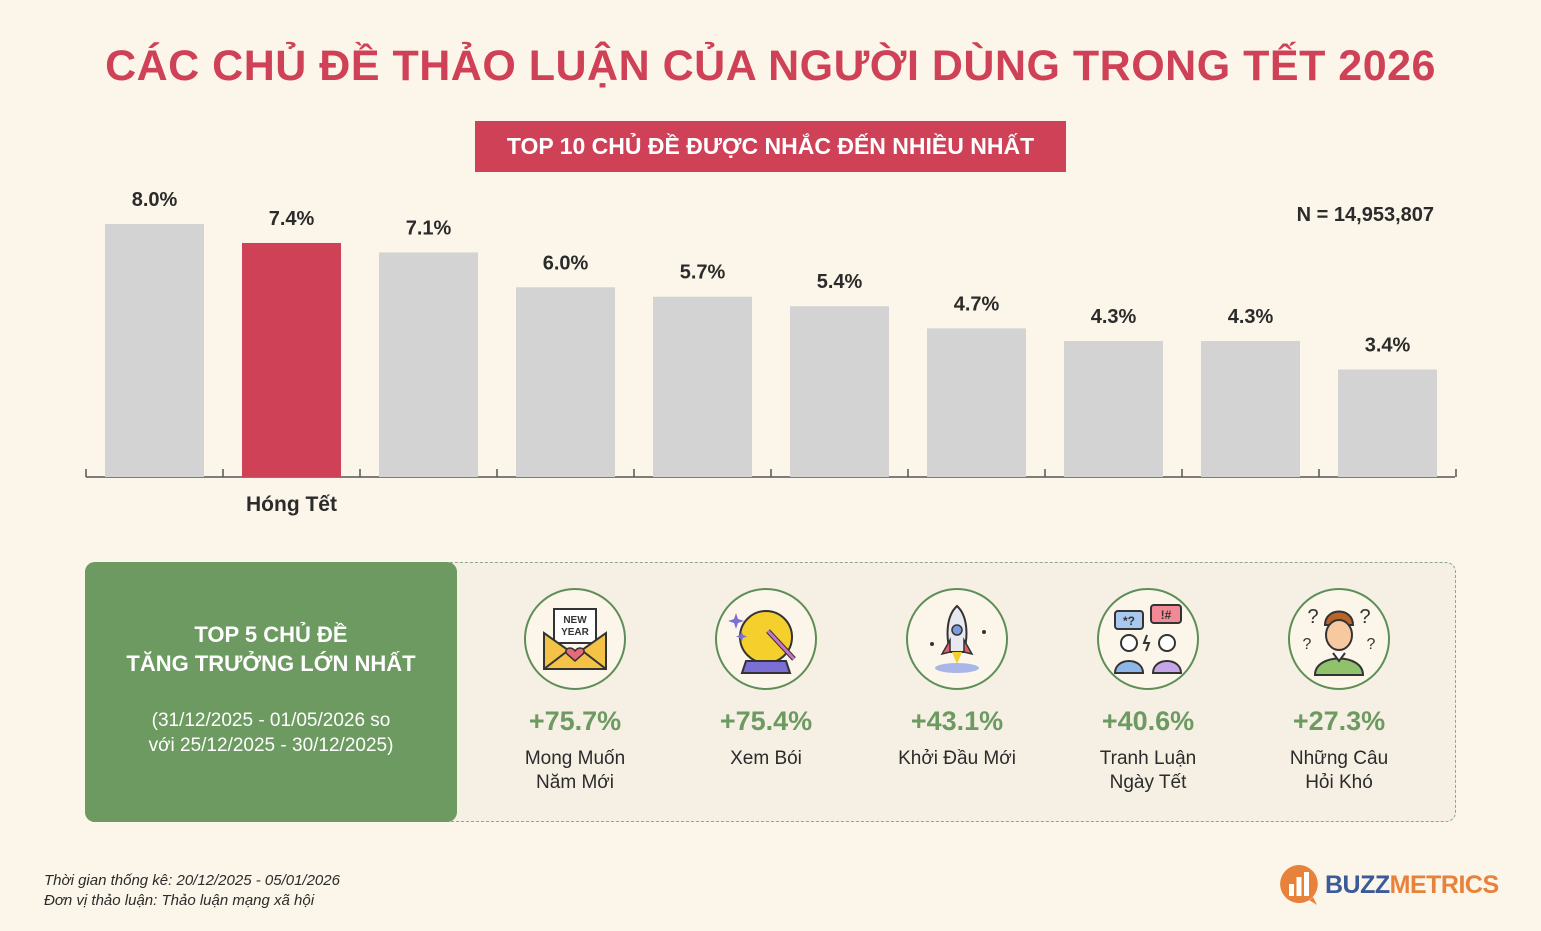 The height and width of the screenshot is (931, 1541). I want to click on growth-heading-line-2: TĂNG TRƯỞNG LỚN NHẤT, so click(271, 663).